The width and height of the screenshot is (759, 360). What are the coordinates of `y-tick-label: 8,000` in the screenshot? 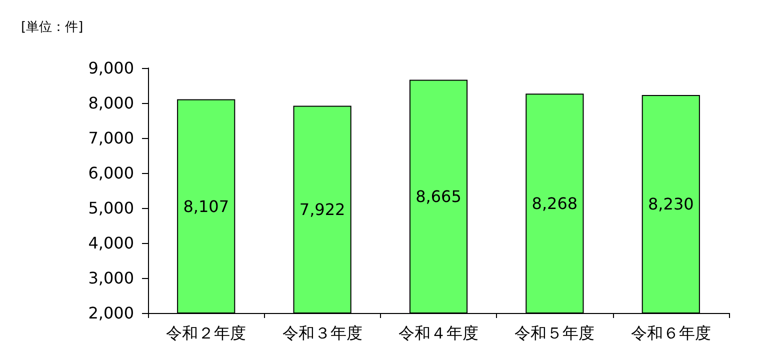 It's located at (111, 103).